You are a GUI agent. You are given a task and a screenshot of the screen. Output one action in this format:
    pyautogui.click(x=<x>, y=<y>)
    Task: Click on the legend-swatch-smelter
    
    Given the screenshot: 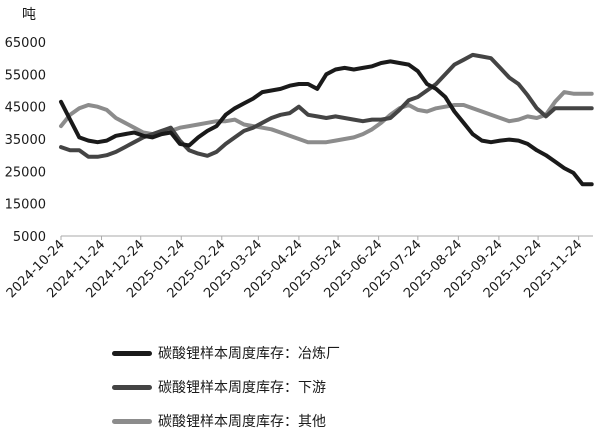 What is the action you would take?
    pyautogui.click(x=132, y=353)
    